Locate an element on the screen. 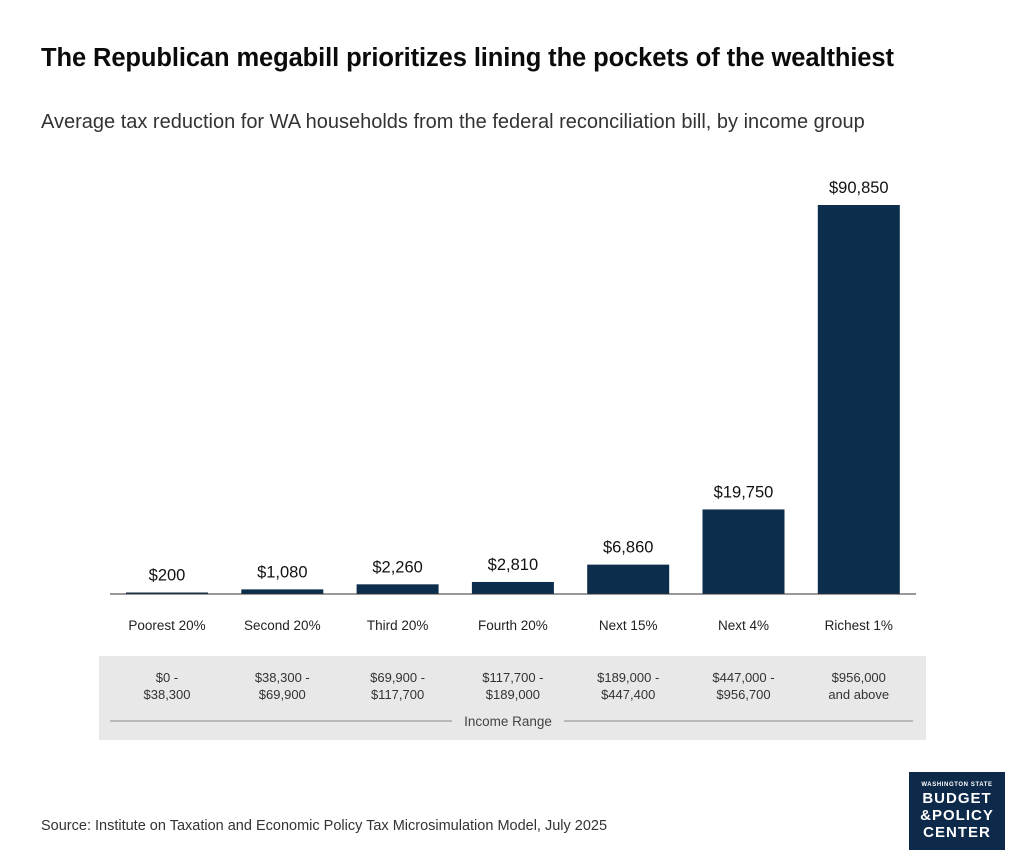 The width and height of the screenshot is (1024, 865). value-label-4: $2,810 is located at coordinates (513, 565).